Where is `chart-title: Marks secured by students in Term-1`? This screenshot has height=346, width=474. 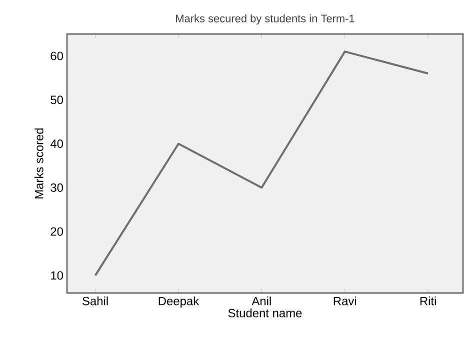 chart-title: Marks secured by students in Term-1 is located at coordinates (265, 19).